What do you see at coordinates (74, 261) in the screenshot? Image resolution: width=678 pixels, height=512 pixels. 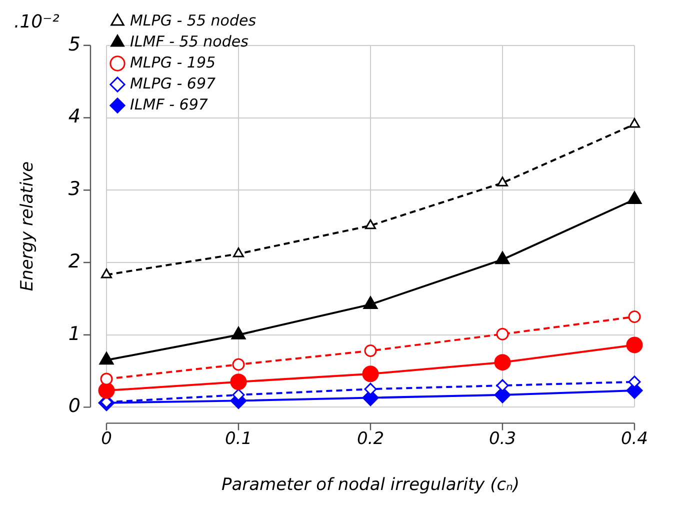 I see `y-tick-label: 2` at bounding box center [74, 261].